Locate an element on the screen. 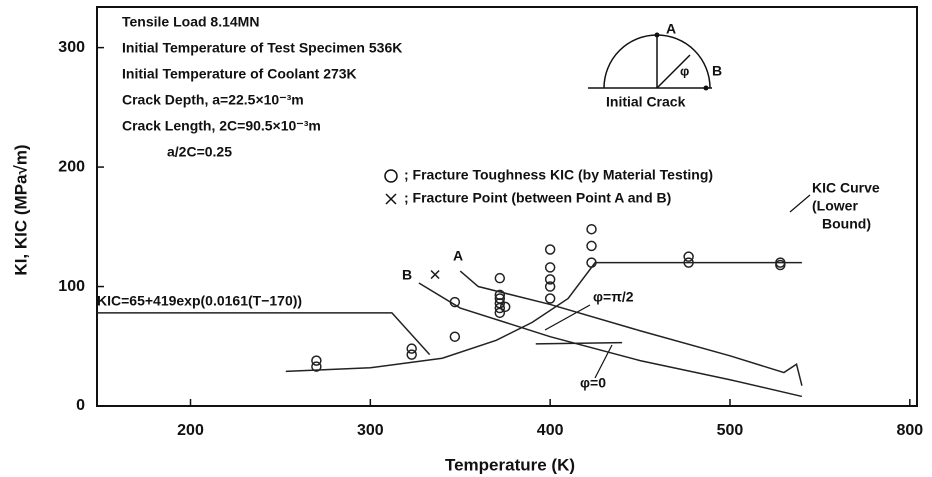 The width and height of the screenshot is (932, 477). inset-caption: Initial Crack is located at coordinates (646, 102).